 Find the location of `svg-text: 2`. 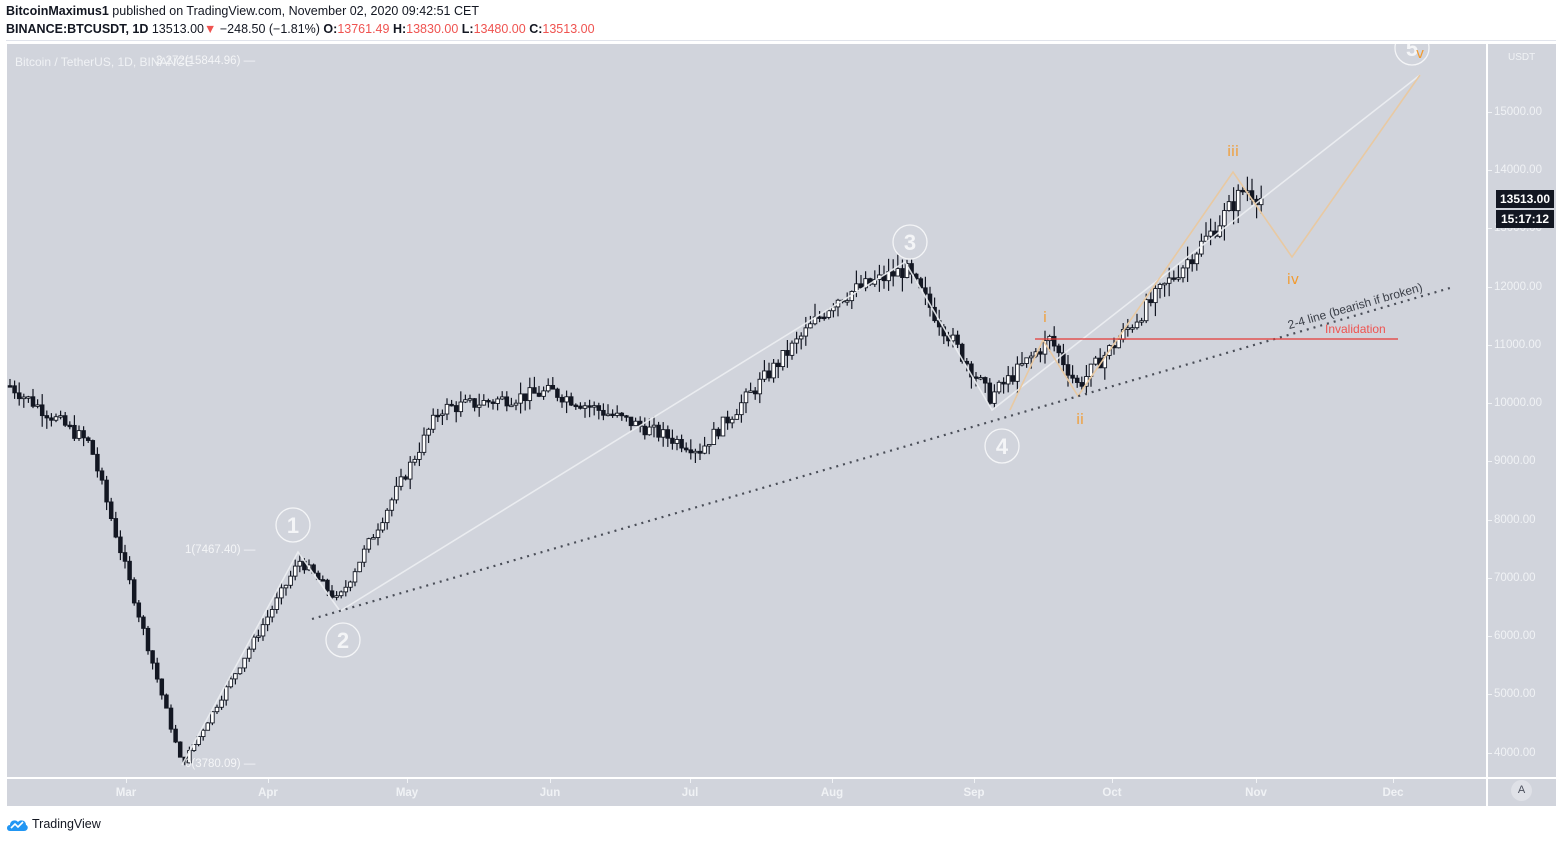

svg-text: 2 is located at coordinates (343, 640).